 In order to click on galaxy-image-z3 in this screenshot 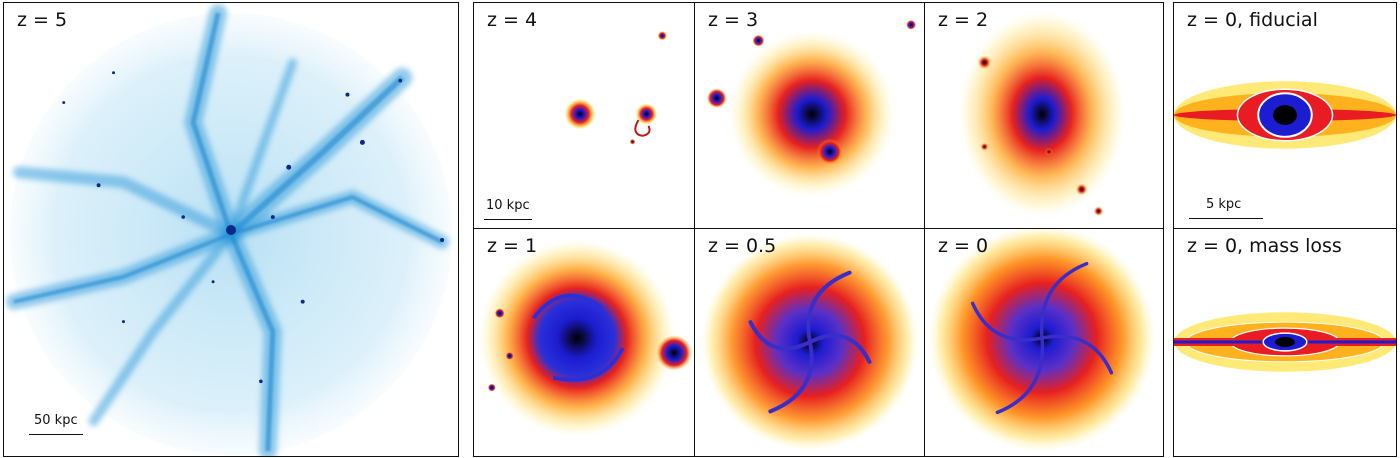, I will do `click(811, 109)`.